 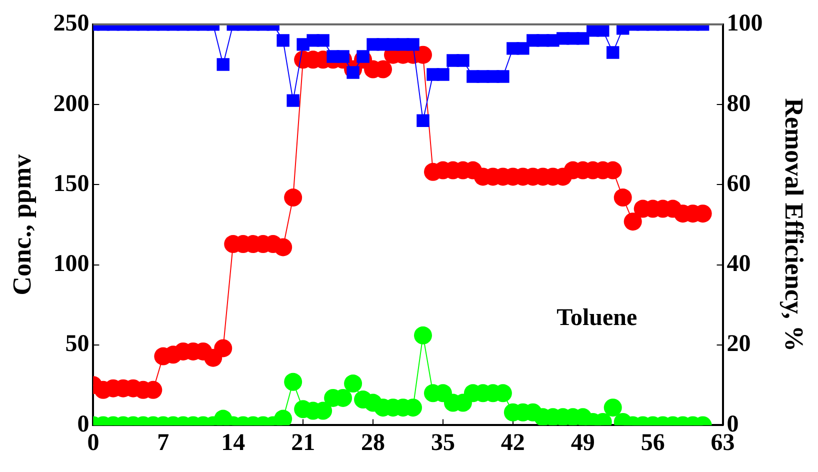 What do you see at coordinates (163, 443) in the screenshot?
I see `x-tick-label: 7` at bounding box center [163, 443].